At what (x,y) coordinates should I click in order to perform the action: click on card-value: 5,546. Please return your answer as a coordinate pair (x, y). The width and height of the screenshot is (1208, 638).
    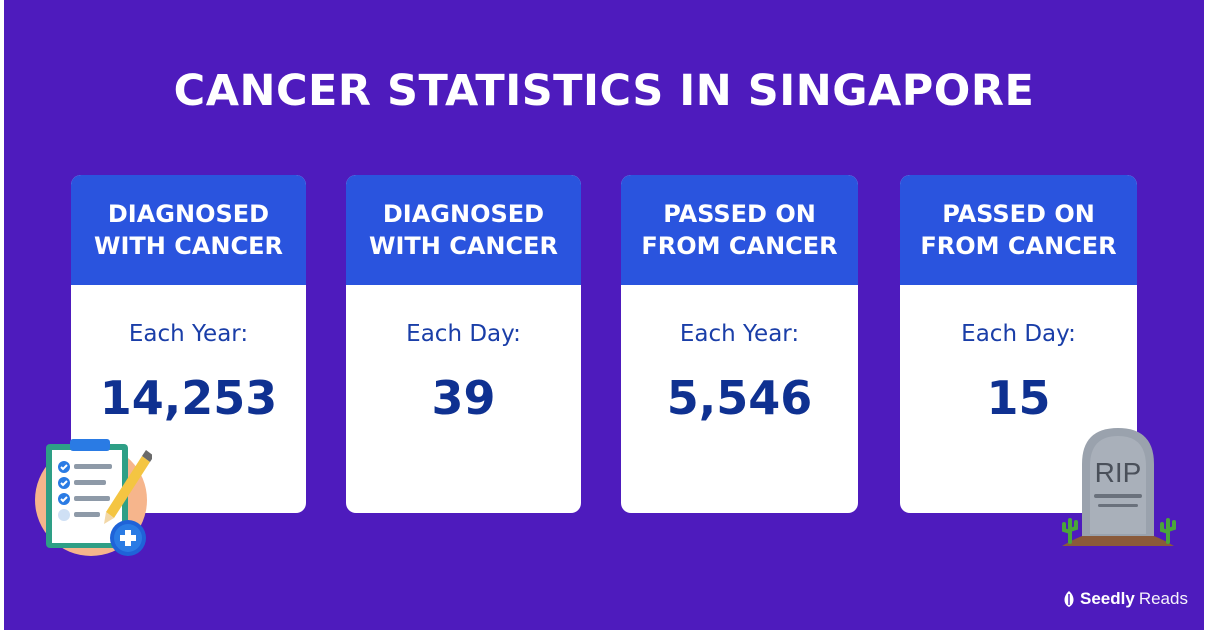
    Looking at the image, I should click on (739, 398).